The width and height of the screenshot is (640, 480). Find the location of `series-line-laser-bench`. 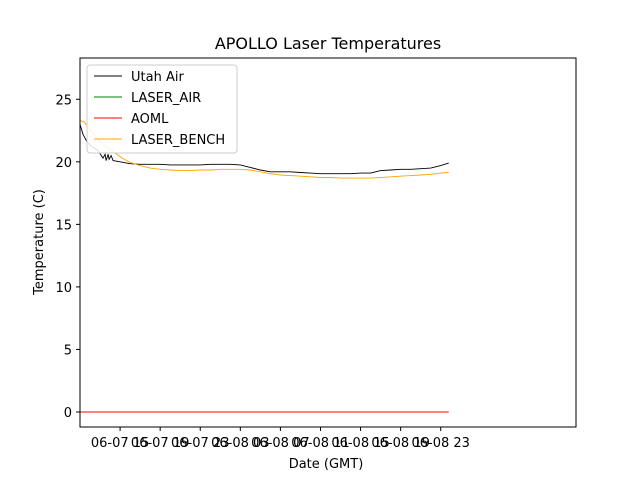

series-line-laser-bench is located at coordinates (264, 149).